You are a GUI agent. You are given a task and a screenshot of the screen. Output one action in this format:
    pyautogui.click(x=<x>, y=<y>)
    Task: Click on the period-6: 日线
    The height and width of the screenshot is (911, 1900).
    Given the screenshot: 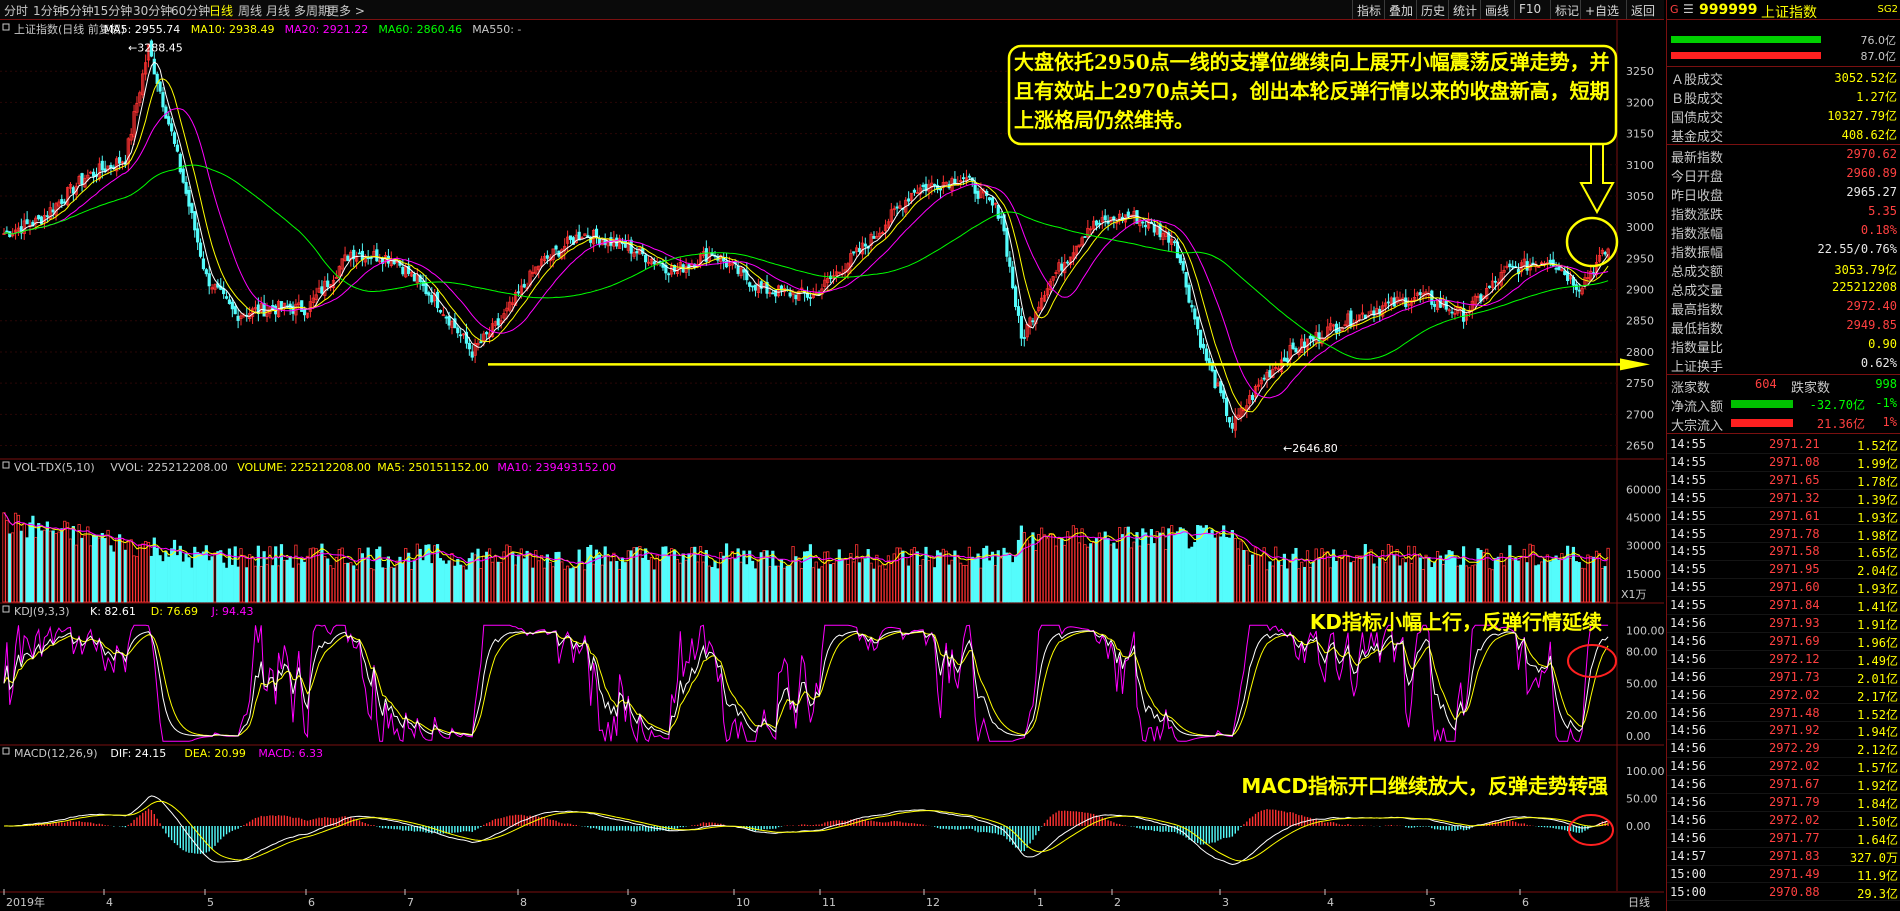 What is the action you would take?
    pyautogui.click(x=221, y=11)
    